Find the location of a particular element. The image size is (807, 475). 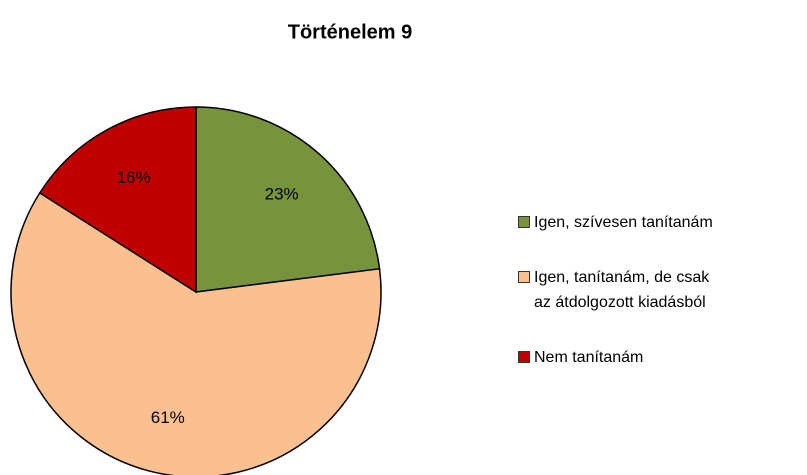

data-label: 16% is located at coordinates (134, 177).